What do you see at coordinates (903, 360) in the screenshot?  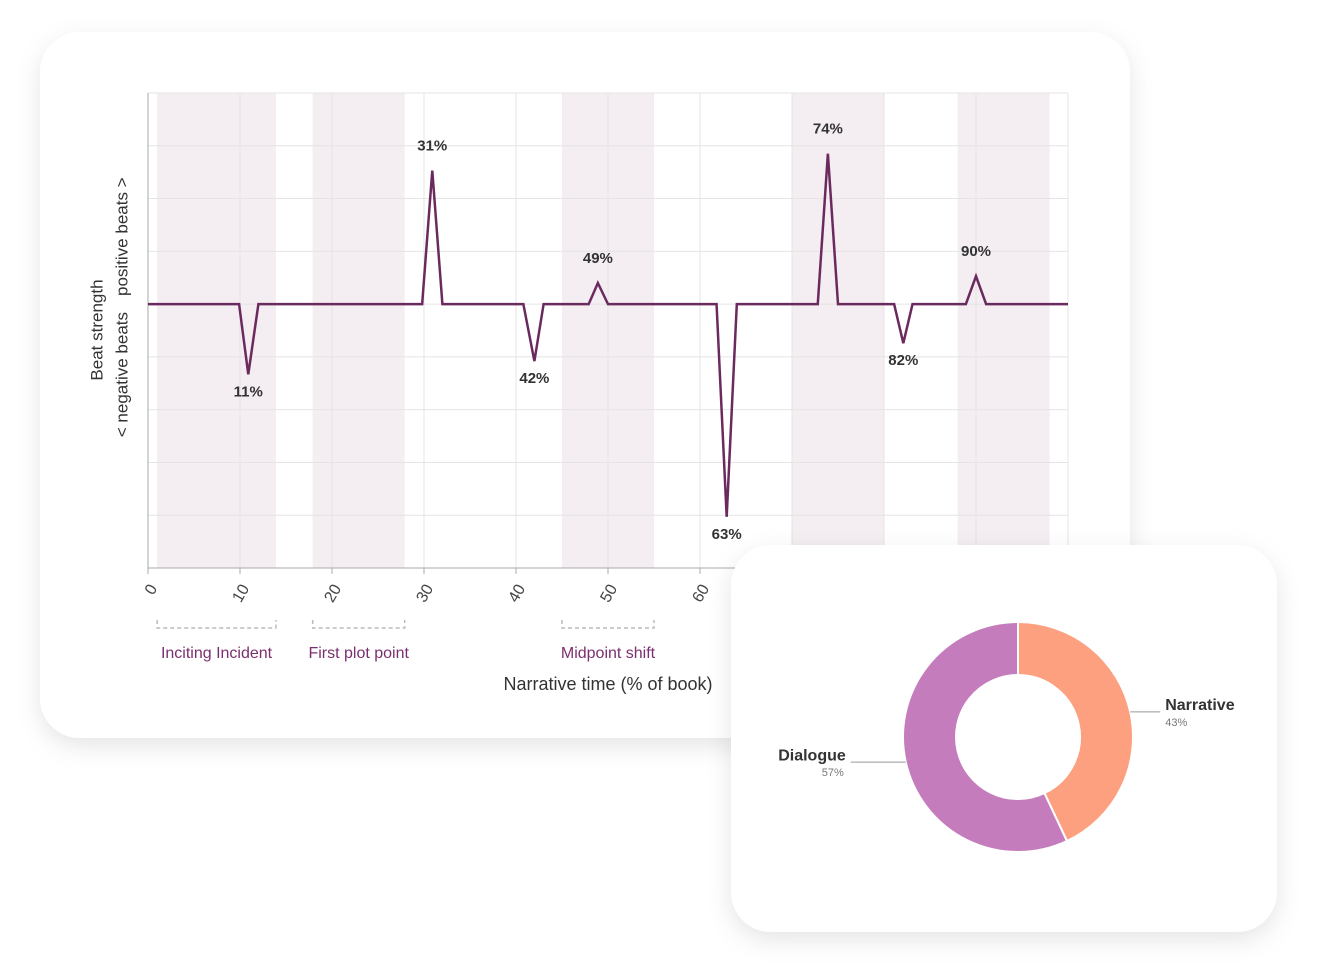 I see `annotation: 82%` at bounding box center [903, 360].